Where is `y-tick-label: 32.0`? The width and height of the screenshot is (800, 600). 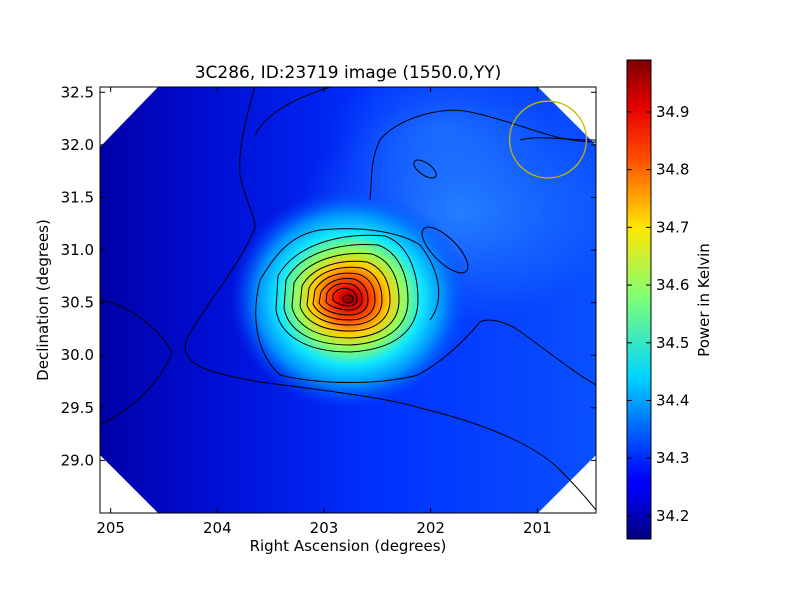 y-tick-label: 32.0 is located at coordinates (77, 145).